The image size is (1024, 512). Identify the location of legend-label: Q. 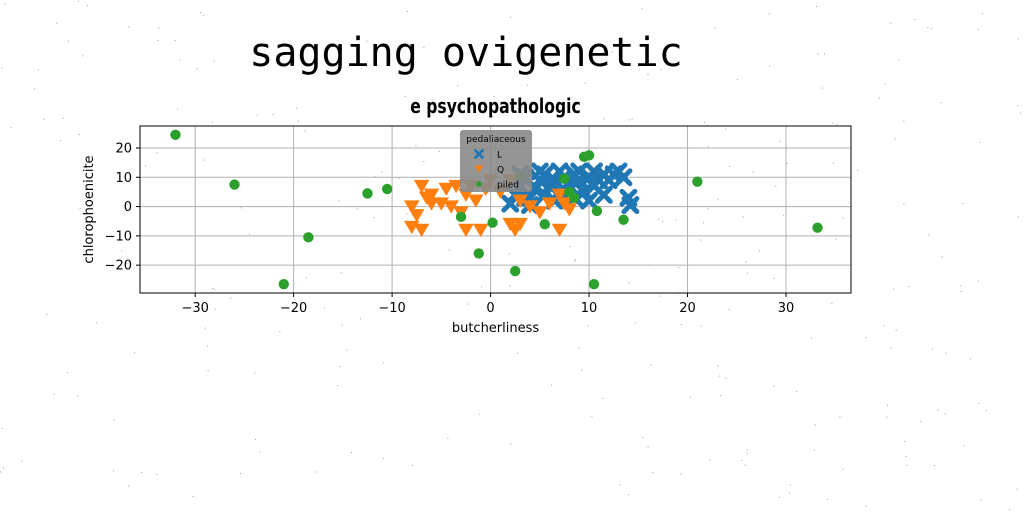
(500, 171).